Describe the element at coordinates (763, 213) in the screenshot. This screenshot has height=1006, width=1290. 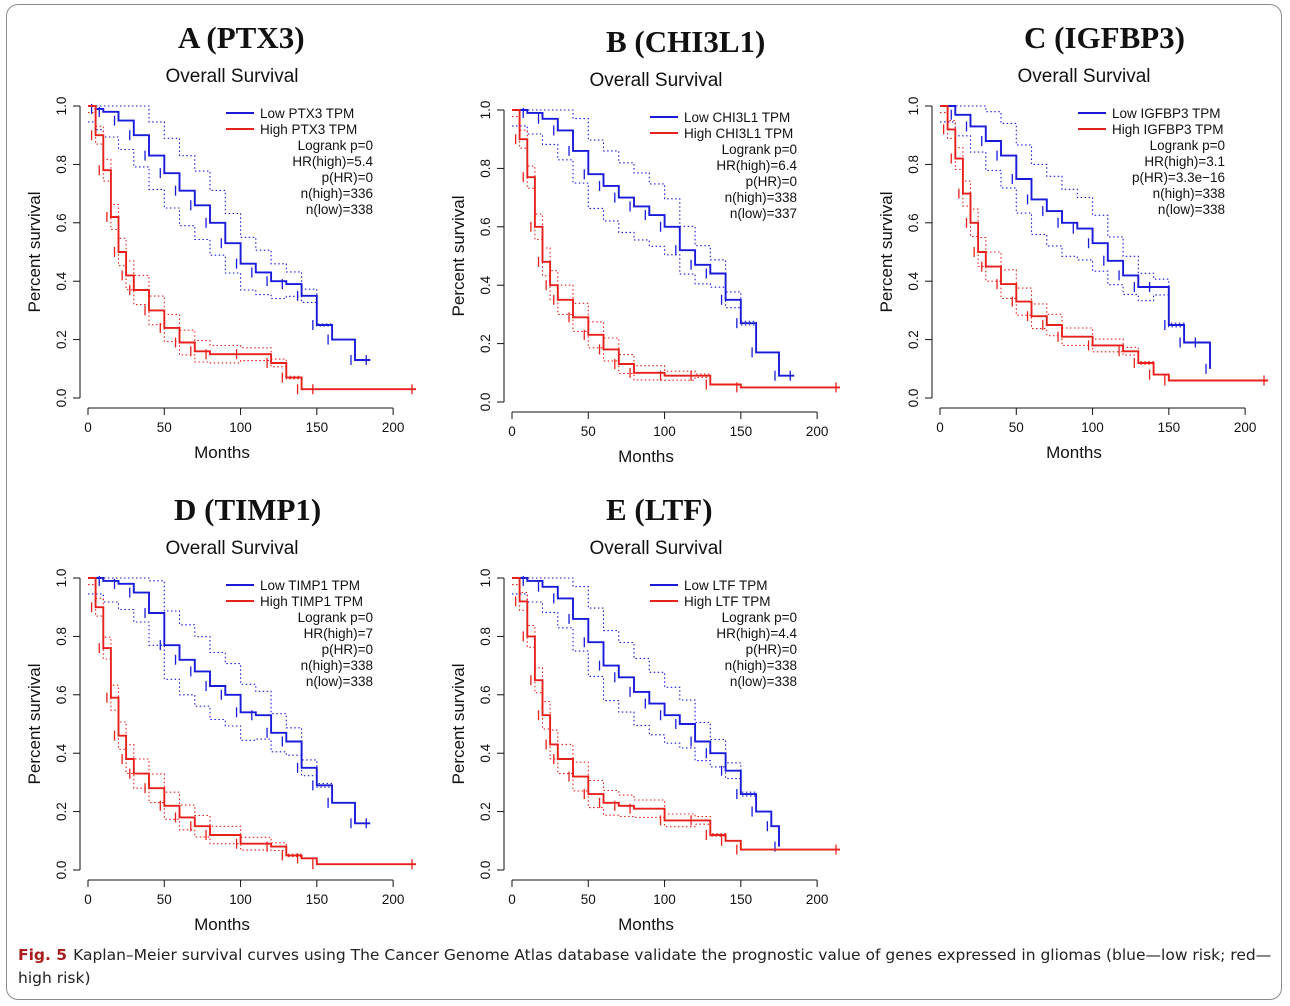
I see `stat-line: n(low)=337` at that location.